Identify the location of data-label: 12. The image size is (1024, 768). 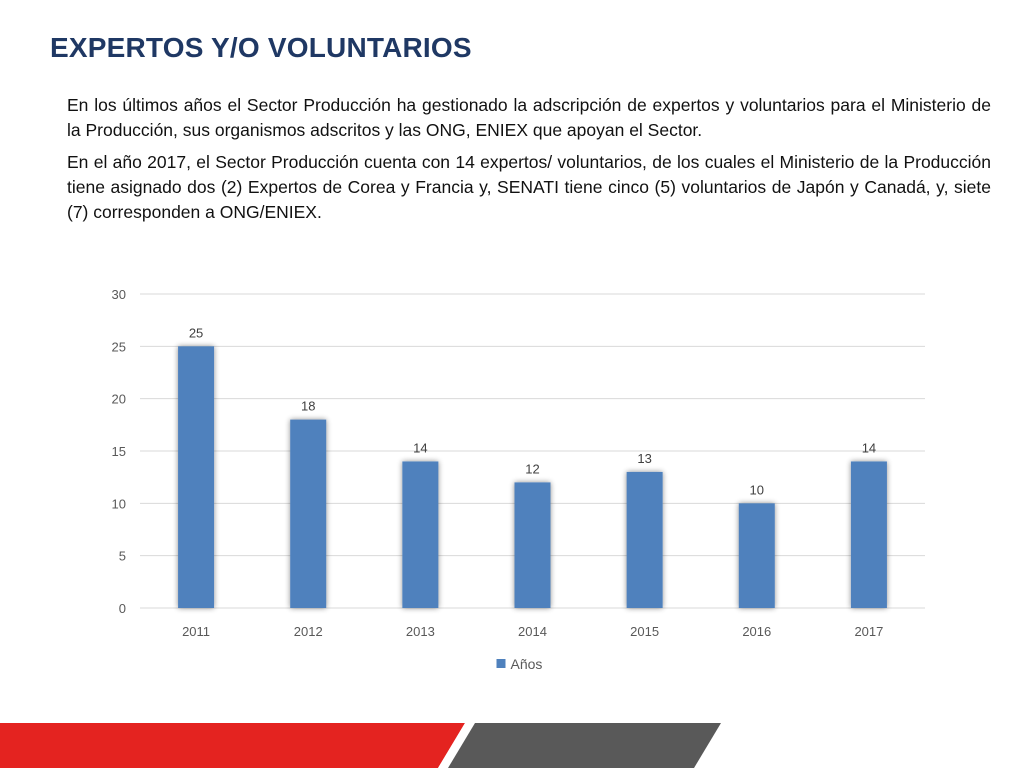
(532, 468).